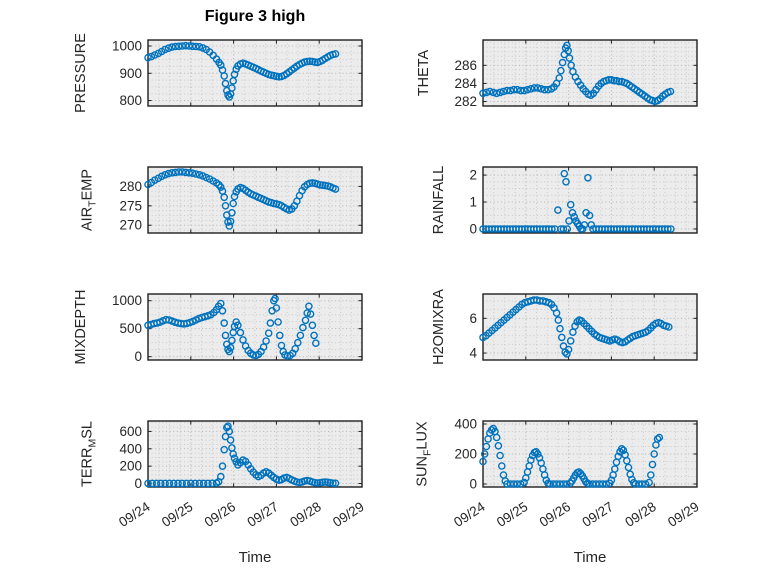 The image size is (778, 583). I want to click on svg-text: 275, so click(130, 205).